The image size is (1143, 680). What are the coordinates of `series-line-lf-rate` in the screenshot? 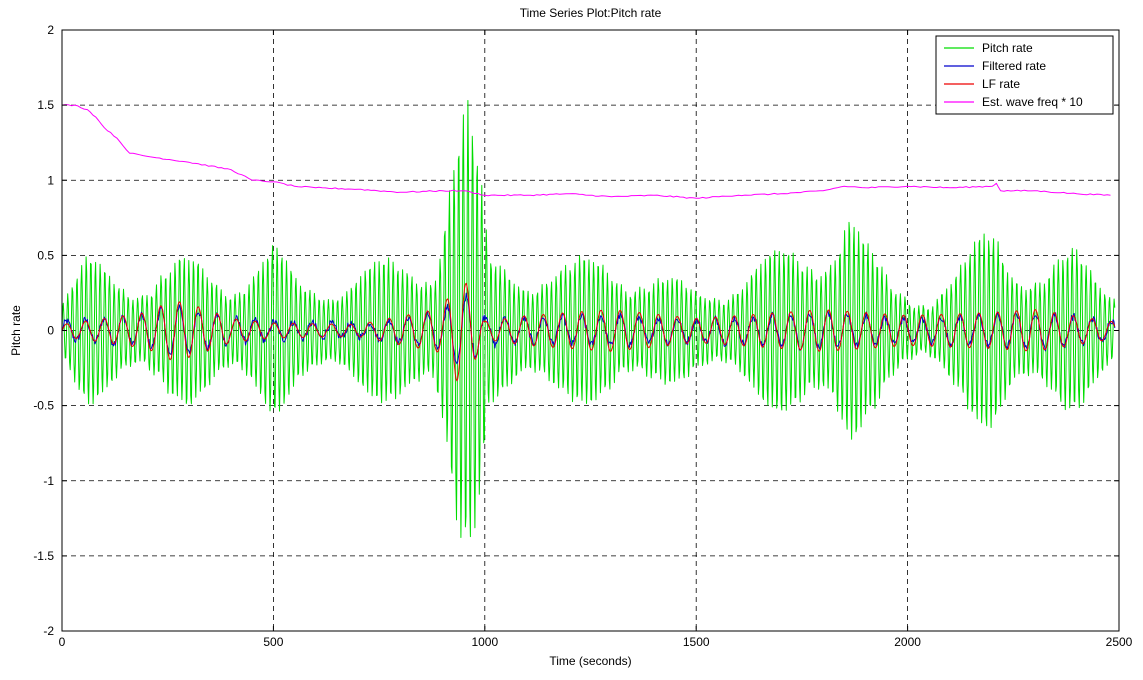 It's located at (589, 332).